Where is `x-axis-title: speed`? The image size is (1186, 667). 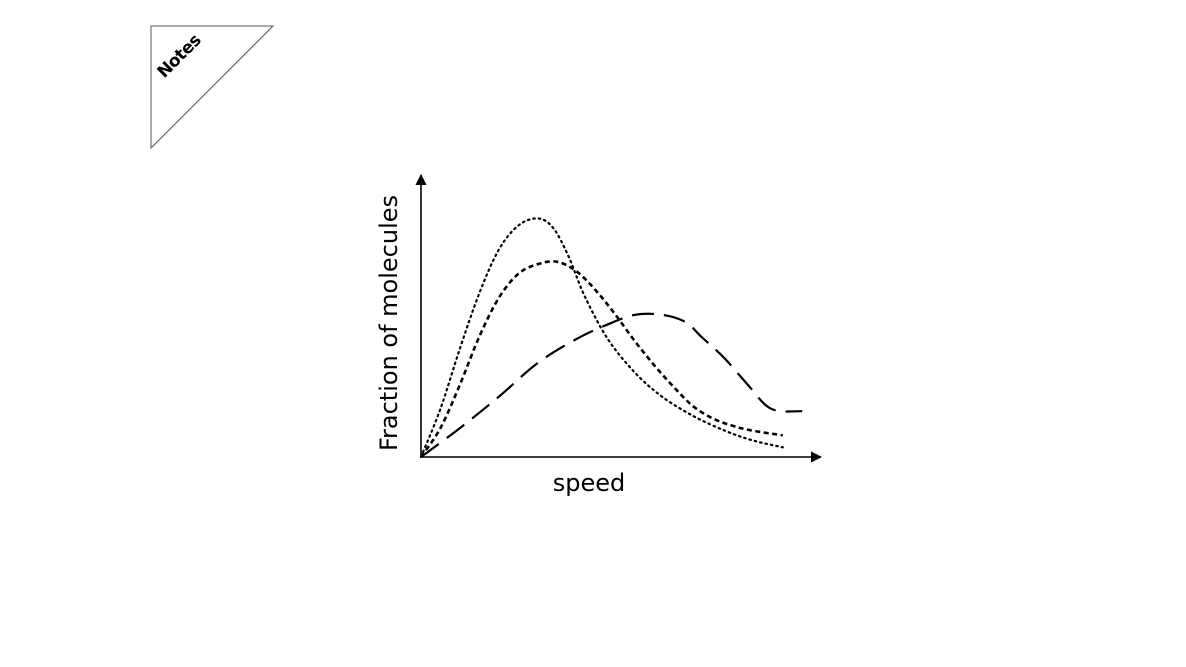
x-axis-title: speed is located at coordinates (589, 483).